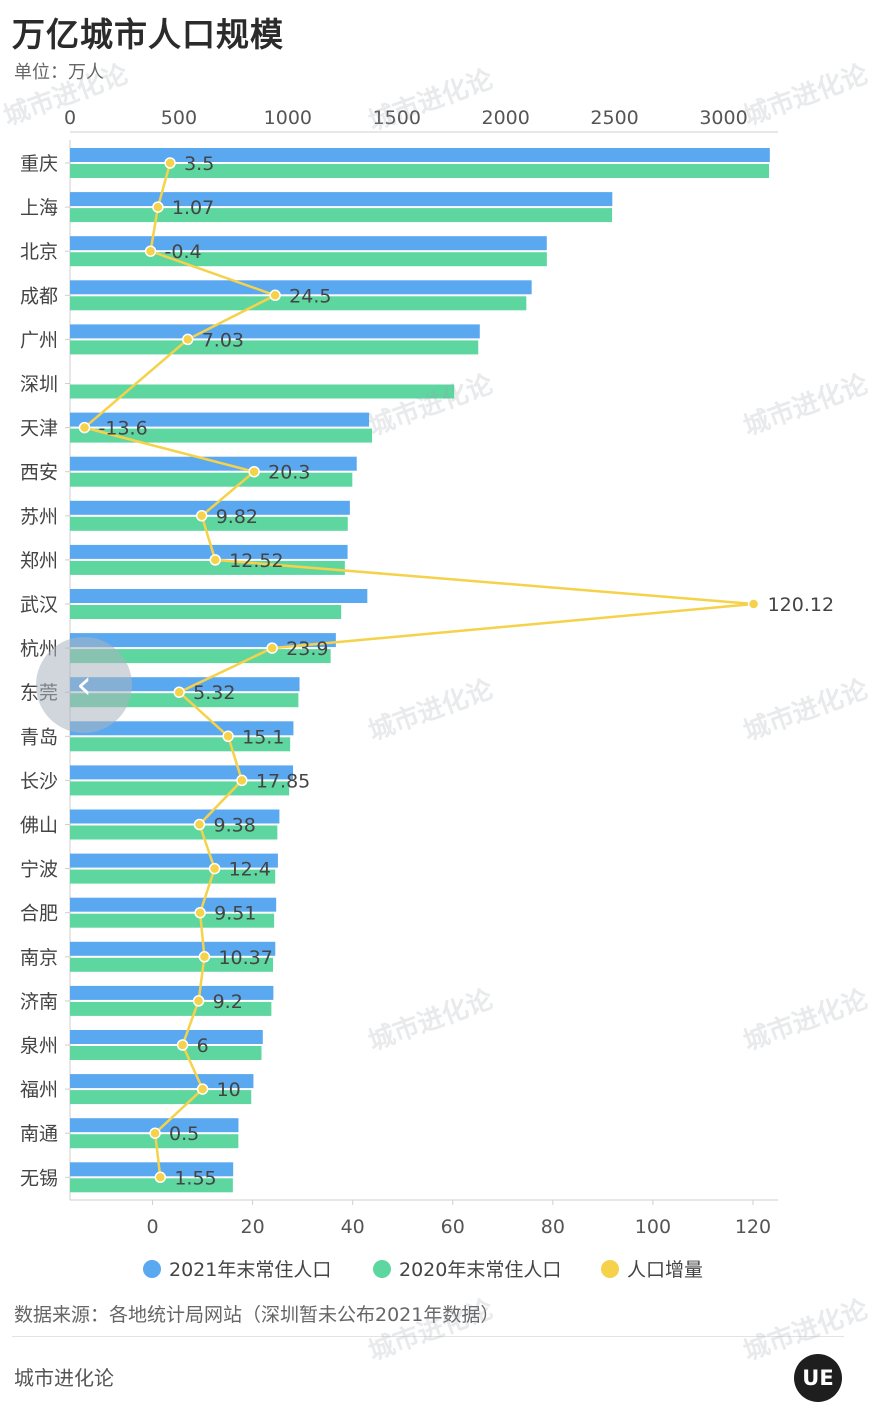  Describe the element at coordinates (228, 1002) in the screenshot. I see `increment-label: 9.2` at that location.